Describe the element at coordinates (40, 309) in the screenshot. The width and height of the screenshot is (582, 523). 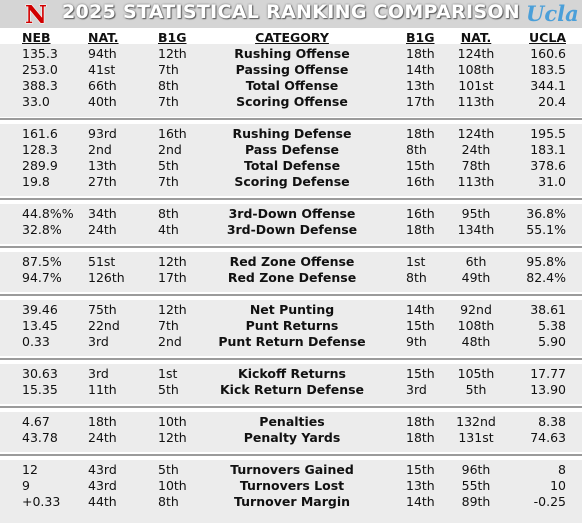
I see `neb-value: 39.46` at that location.